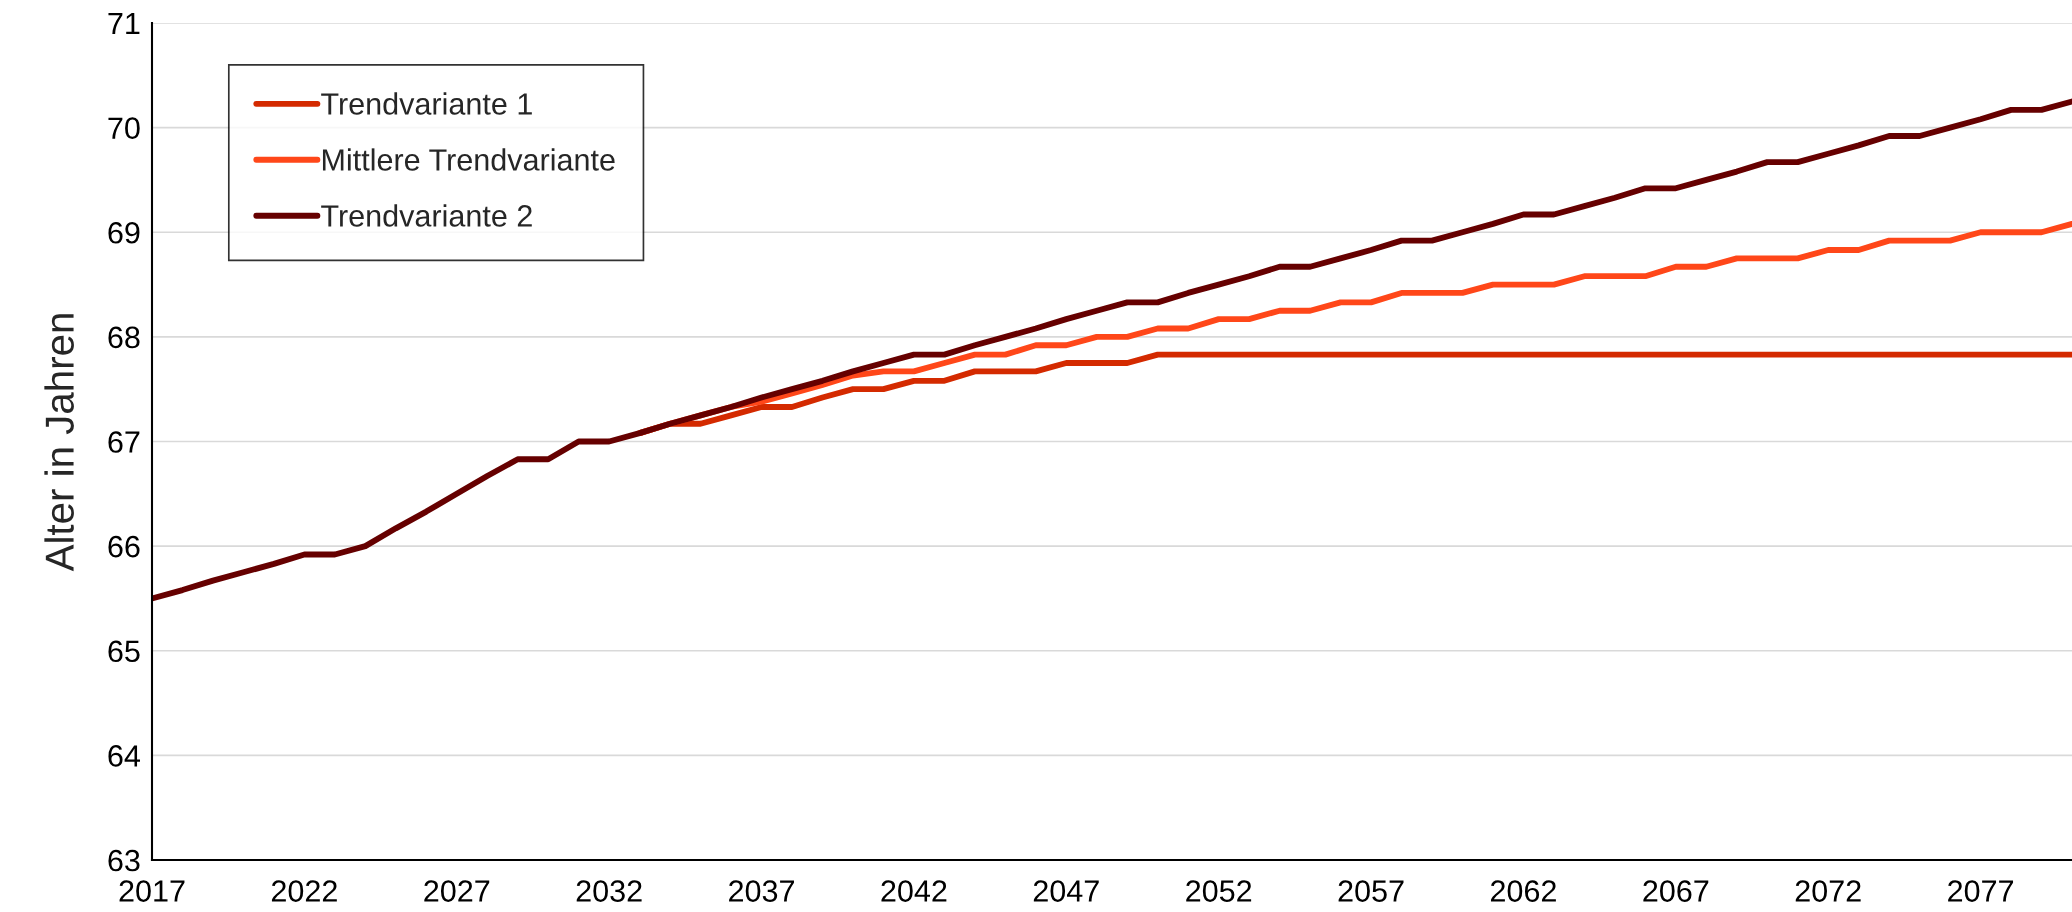 The height and width of the screenshot is (912, 2072). Describe the element at coordinates (761, 891) in the screenshot. I see `x-tick-label: 2037` at that location.